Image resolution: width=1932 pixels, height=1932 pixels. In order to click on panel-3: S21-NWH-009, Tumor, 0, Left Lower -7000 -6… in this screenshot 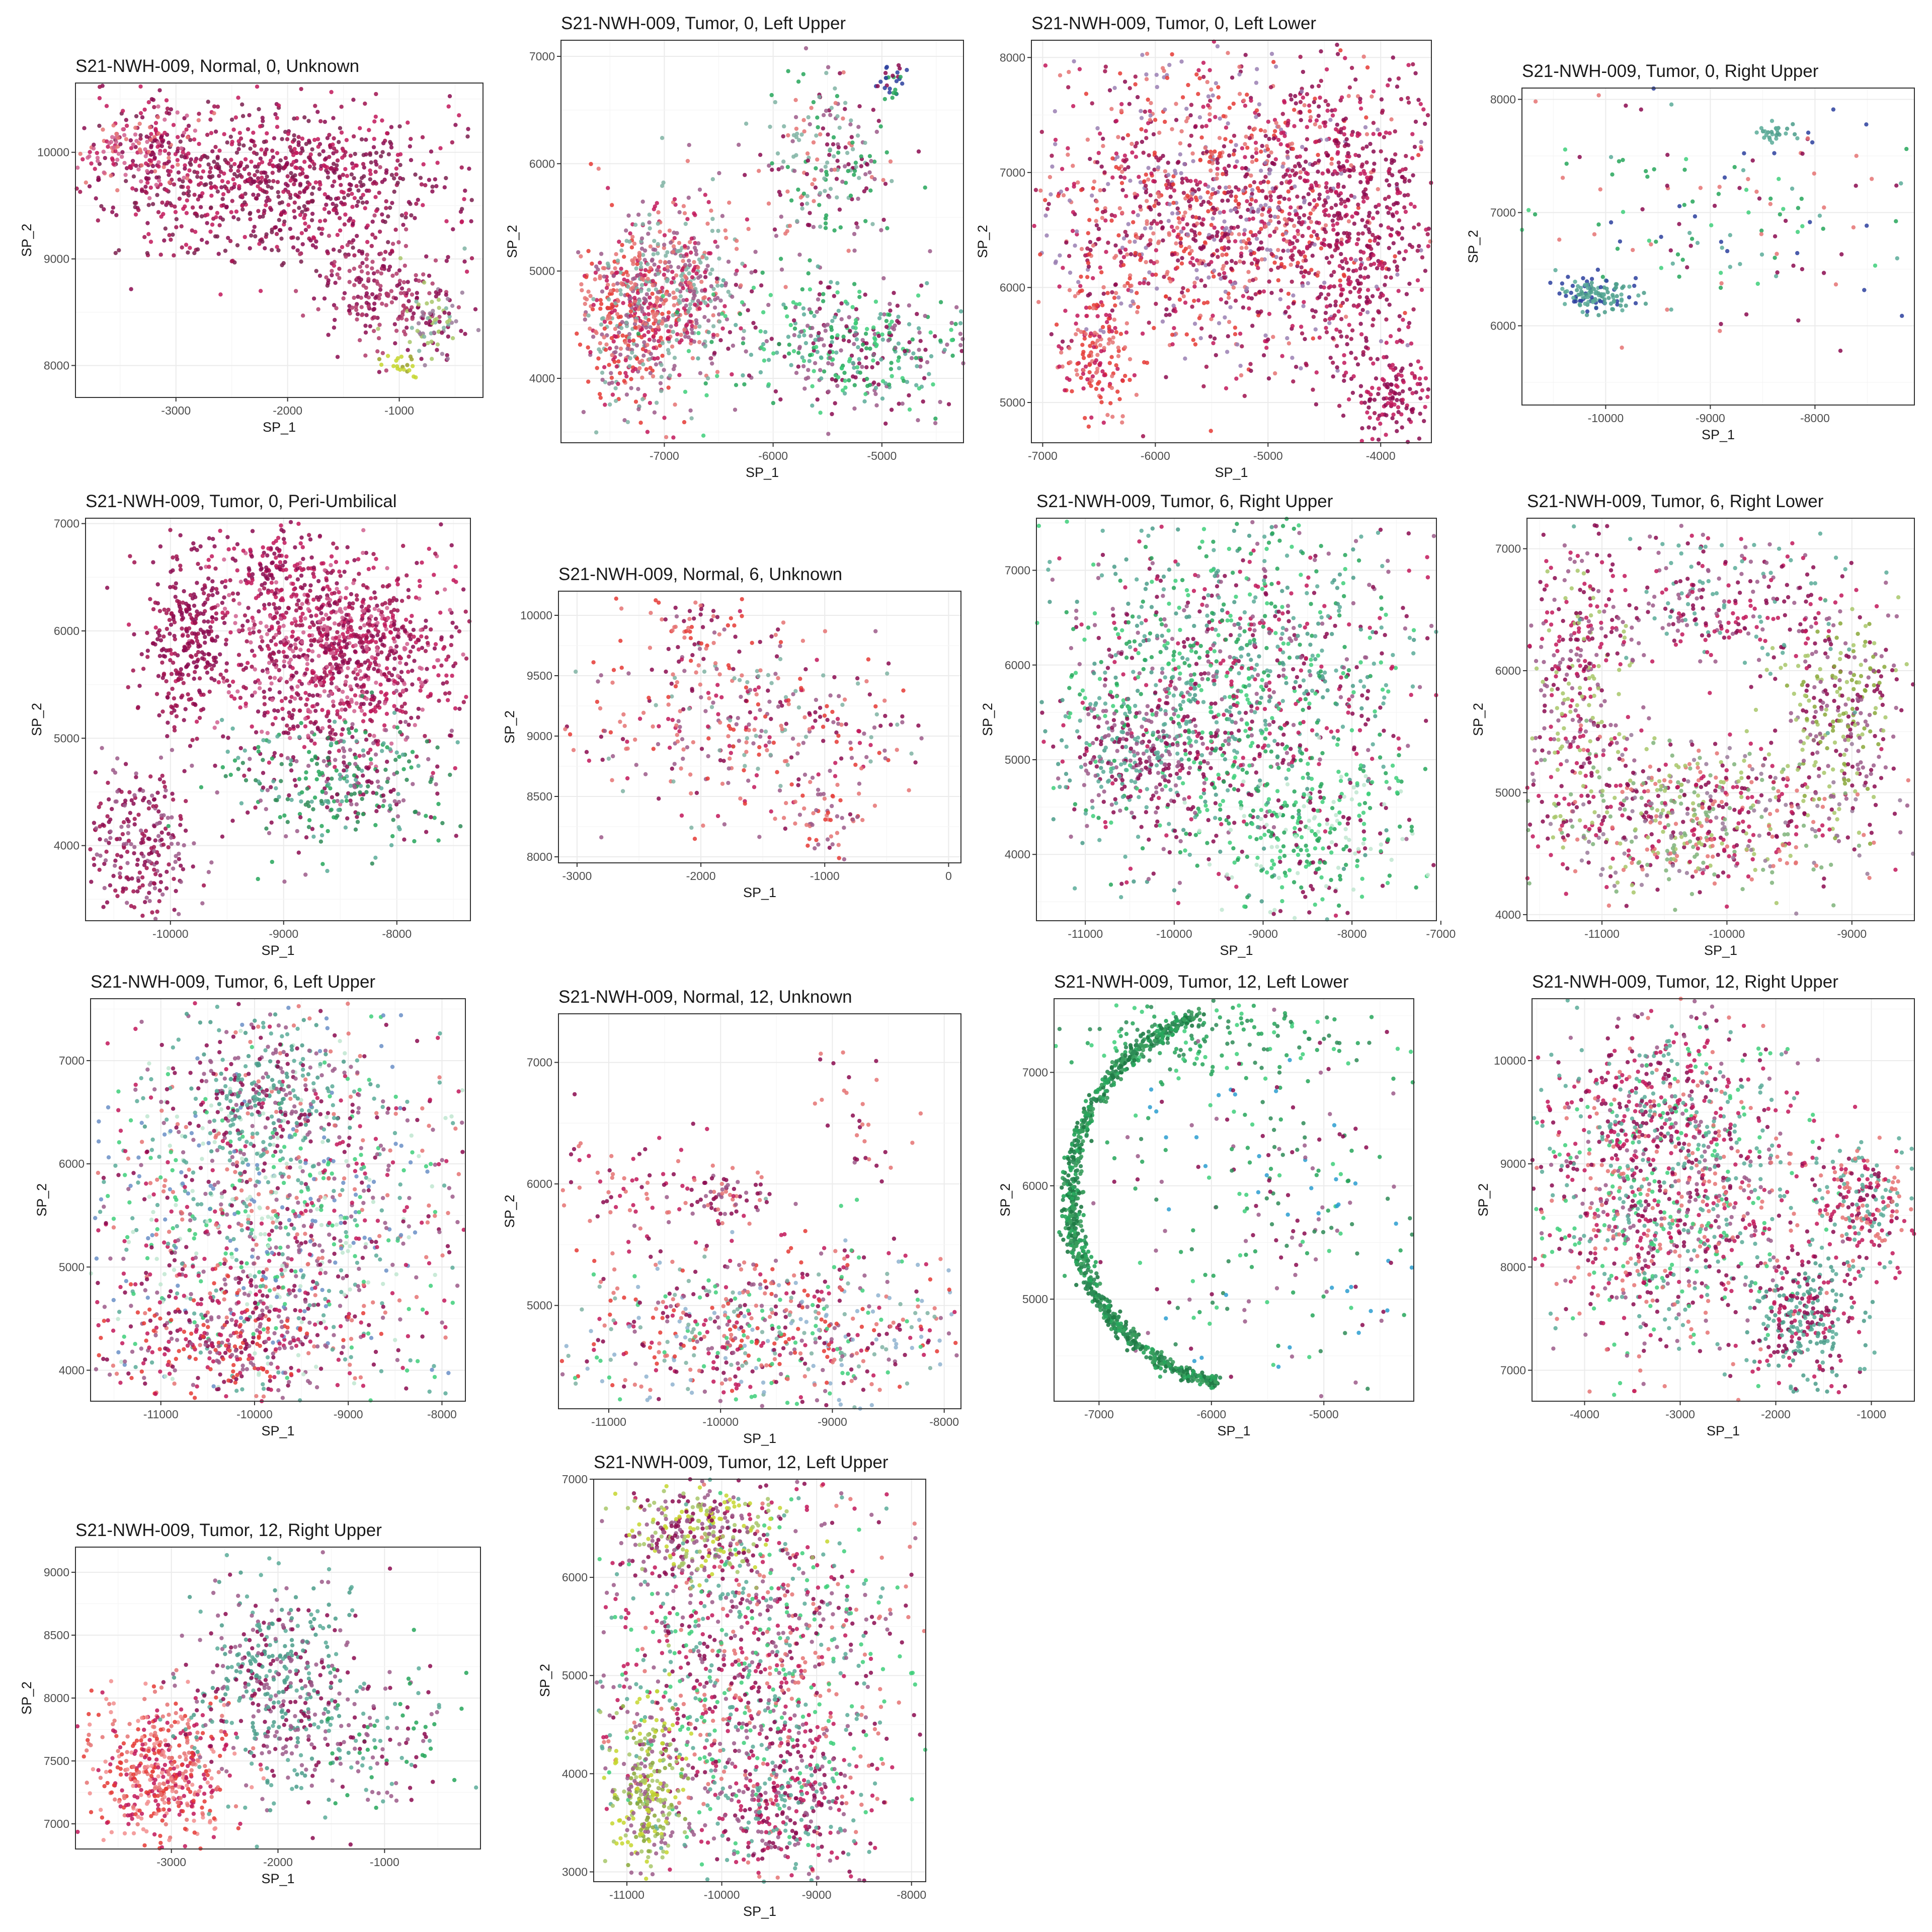, I will do `click(1209, 248)`.